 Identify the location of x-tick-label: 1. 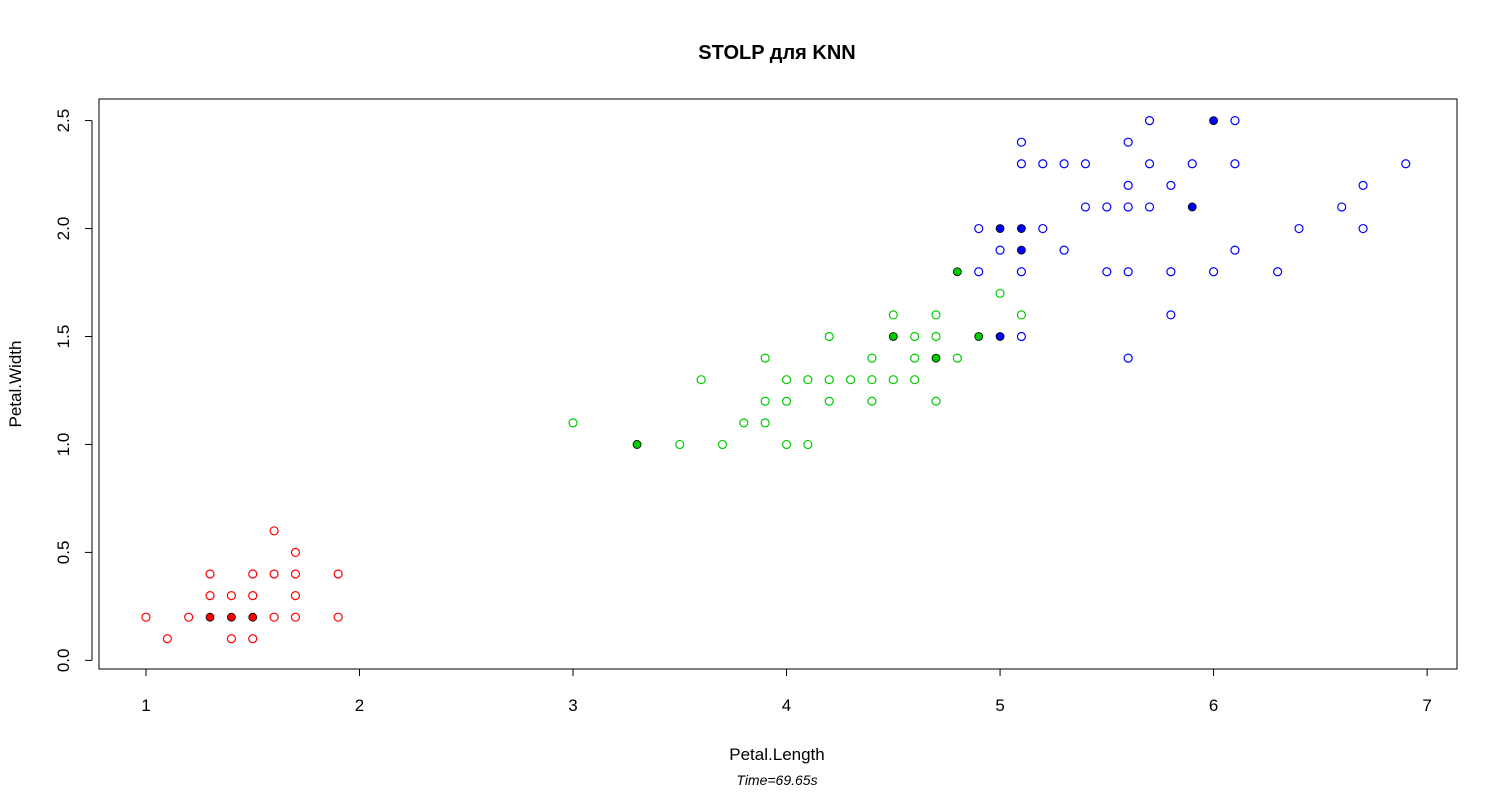
(145, 705).